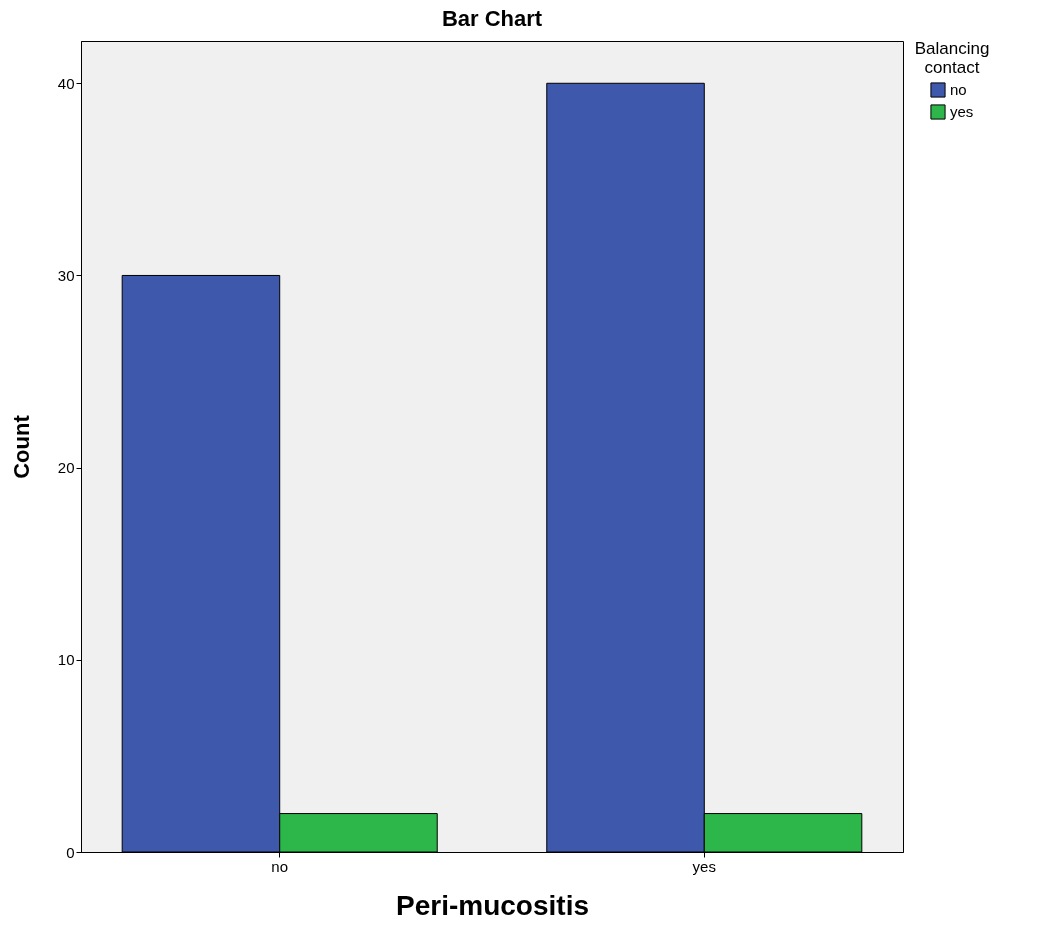 The width and height of the screenshot is (1050, 950). What do you see at coordinates (66, 83) in the screenshot?
I see `y-tick-label: 40` at bounding box center [66, 83].